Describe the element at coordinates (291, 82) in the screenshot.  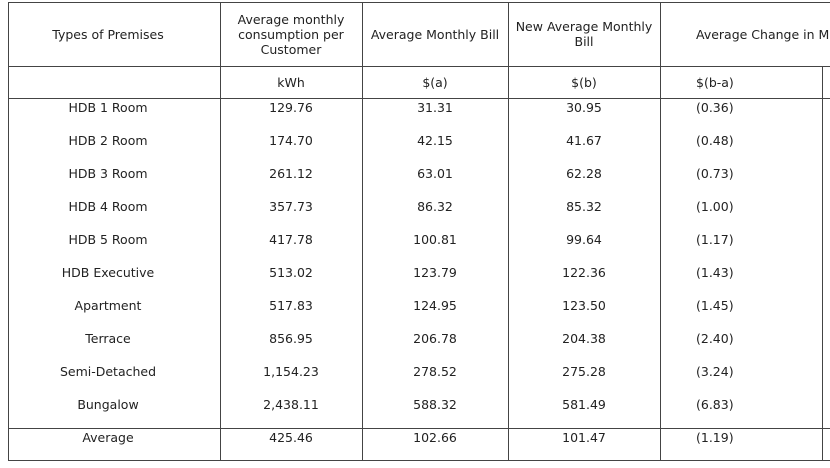
I see `unit-cell: kWh` at that location.